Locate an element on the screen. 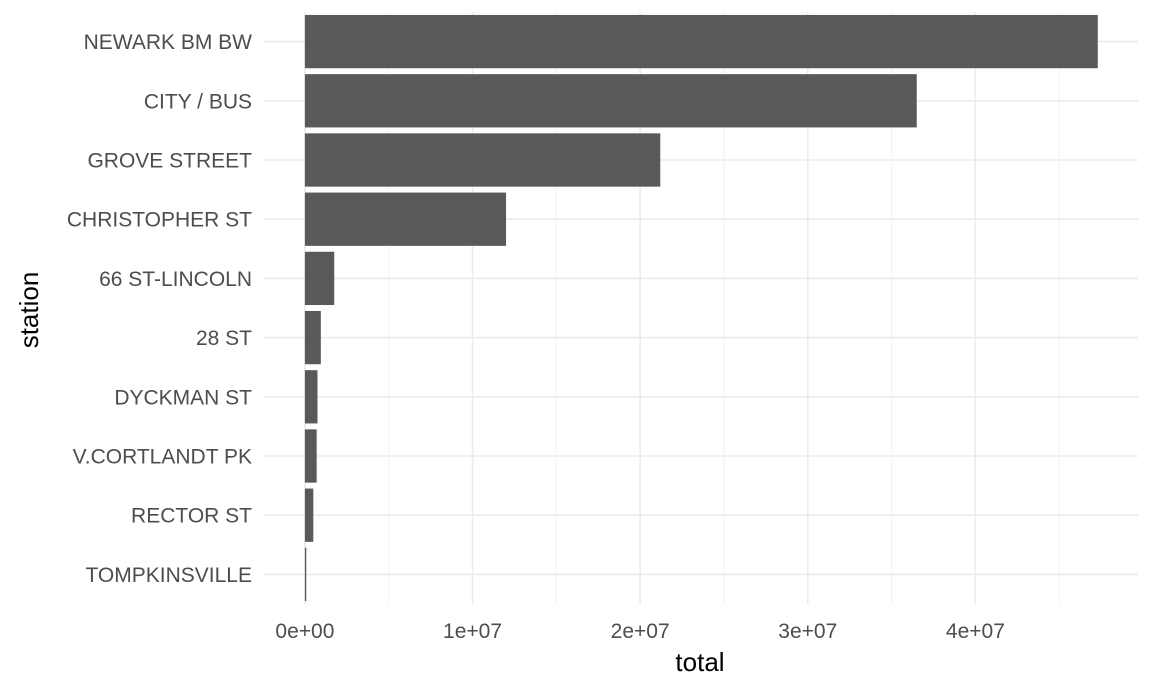 This screenshot has height=691, width=1152. y-tick-label: V.CORTLANDT PK is located at coordinates (162, 457).